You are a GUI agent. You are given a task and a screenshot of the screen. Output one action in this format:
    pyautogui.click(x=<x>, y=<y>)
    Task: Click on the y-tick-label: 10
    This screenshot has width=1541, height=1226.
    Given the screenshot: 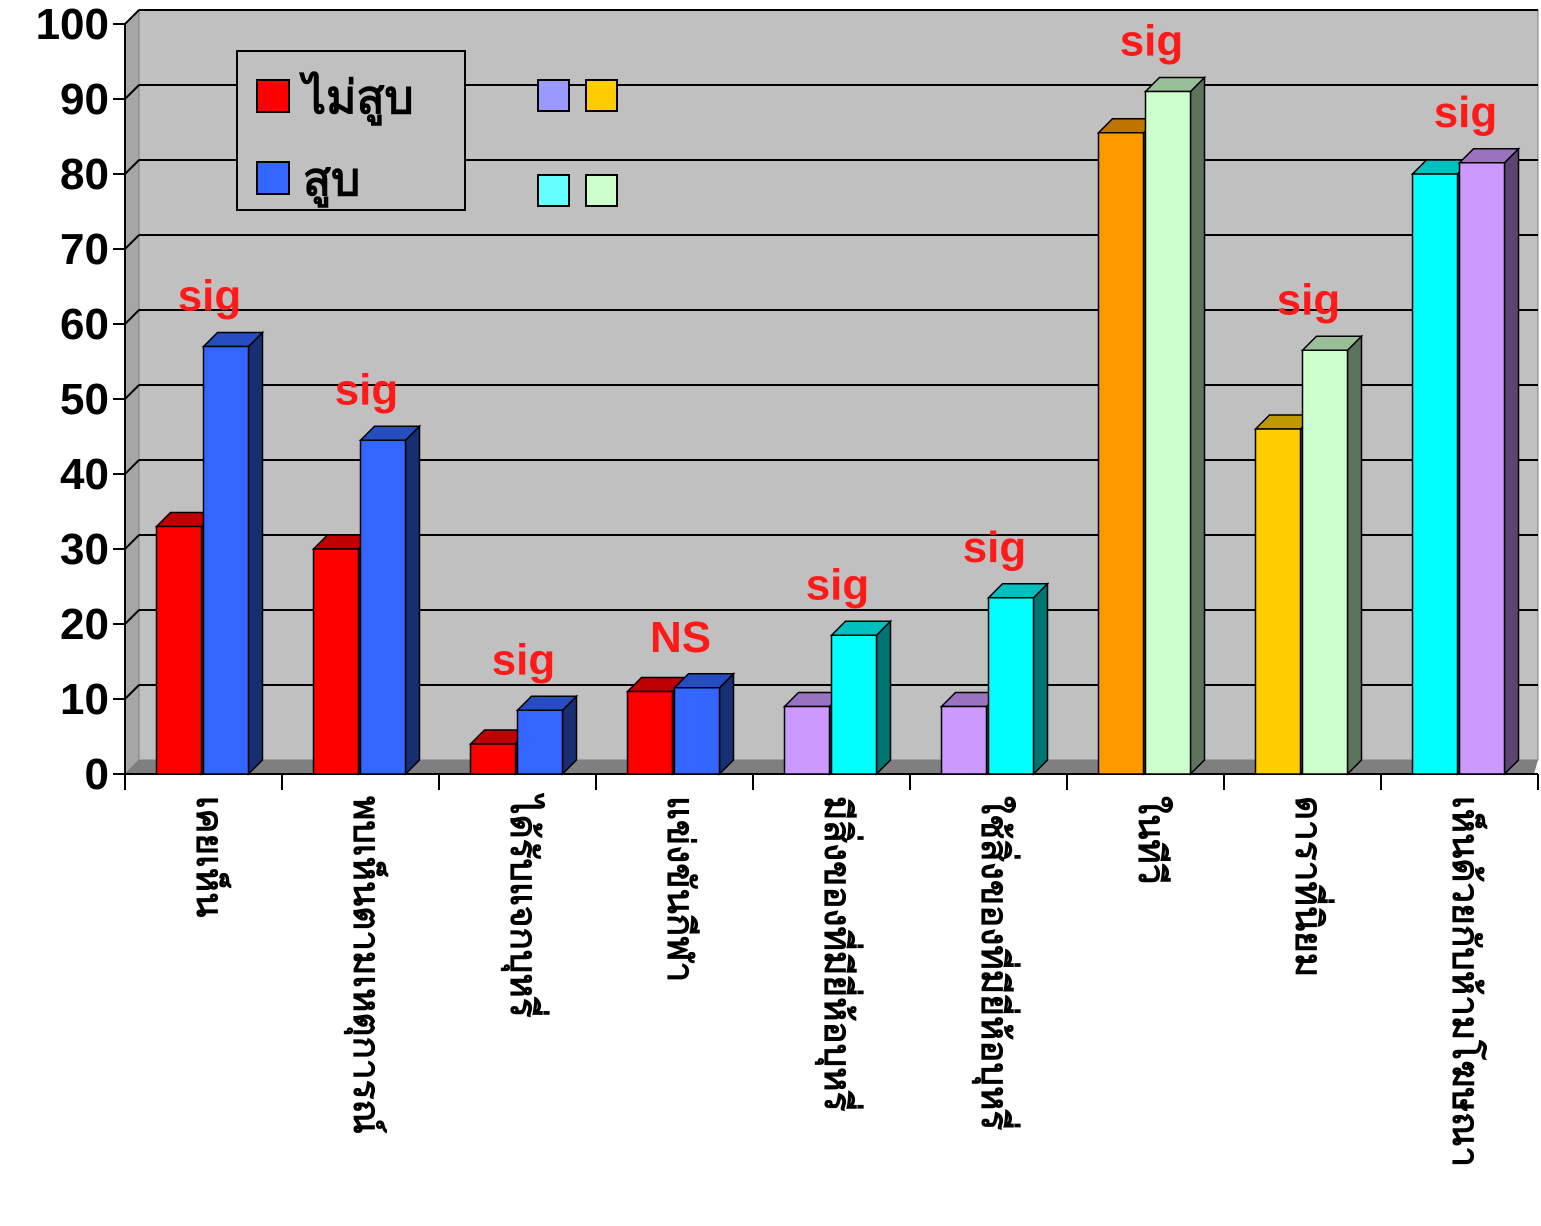 What is the action you would take?
    pyautogui.click(x=84, y=699)
    